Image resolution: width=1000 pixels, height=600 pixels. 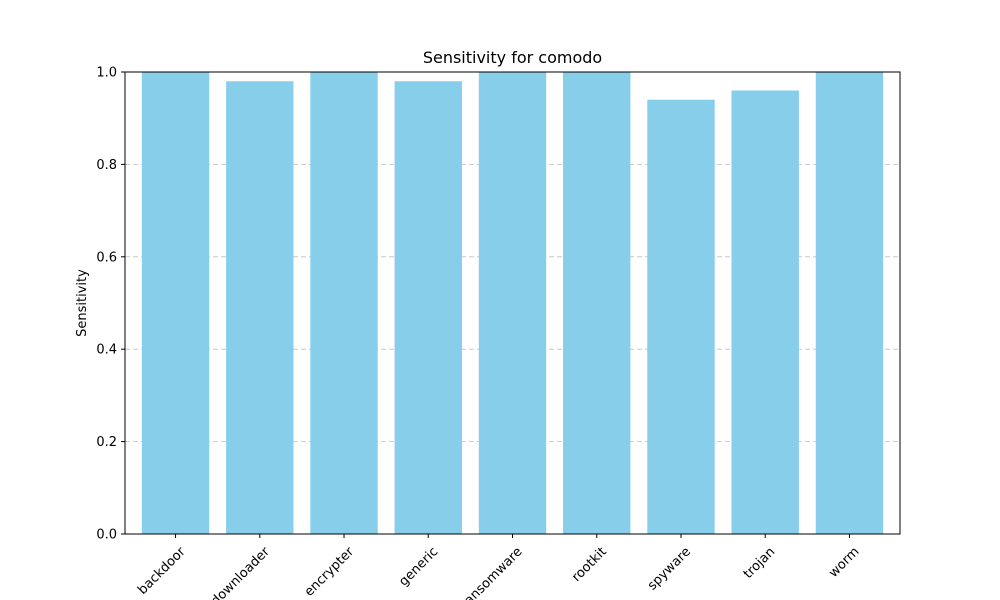 I want to click on chart-title: Sensitivity for comodo, so click(x=512, y=57).